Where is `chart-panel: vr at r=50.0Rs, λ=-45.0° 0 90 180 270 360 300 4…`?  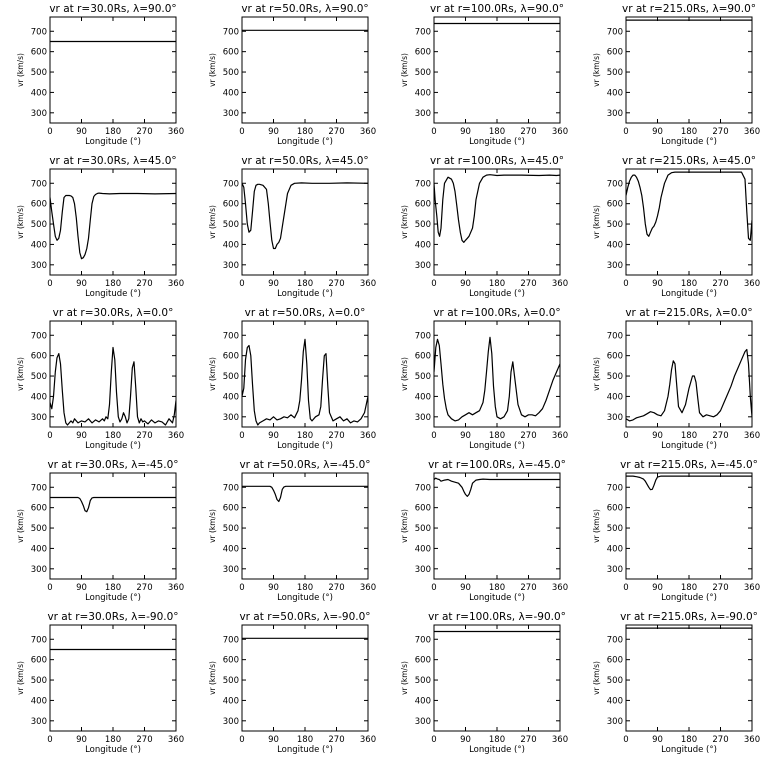
chart-panel: vr at r=50.0Rs, λ=-45.0° 0 90 180 270 360 300 4… is located at coordinates (292, 531).